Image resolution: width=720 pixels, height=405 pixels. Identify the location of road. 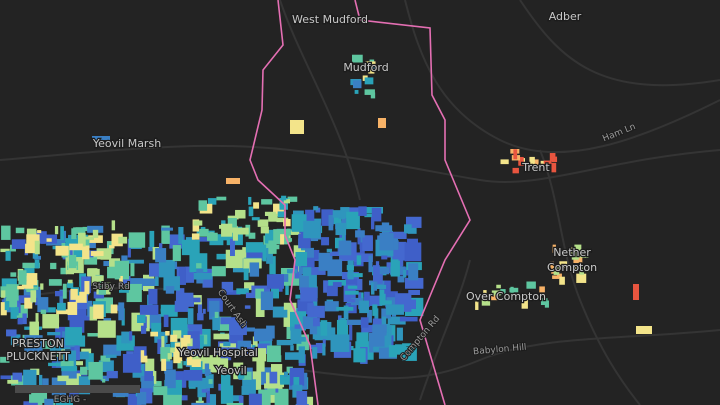
(509, 354).